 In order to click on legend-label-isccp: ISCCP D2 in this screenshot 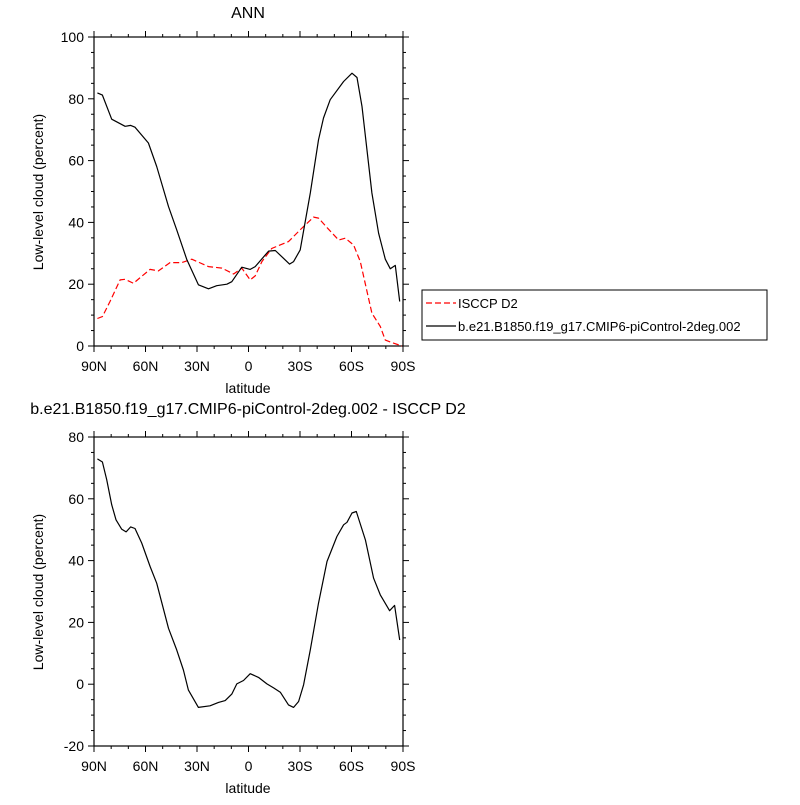, I will do `click(488, 303)`.